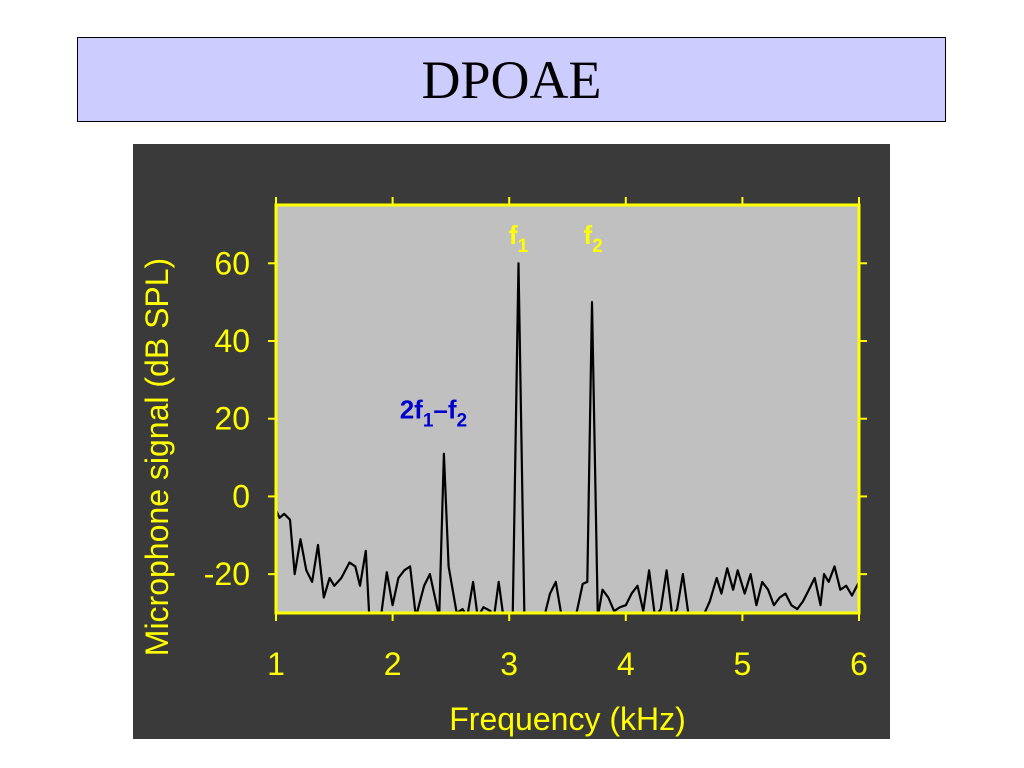  What do you see at coordinates (276, 664) in the screenshot?
I see `x-tick-label-0: 1` at bounding box center [276, 664].